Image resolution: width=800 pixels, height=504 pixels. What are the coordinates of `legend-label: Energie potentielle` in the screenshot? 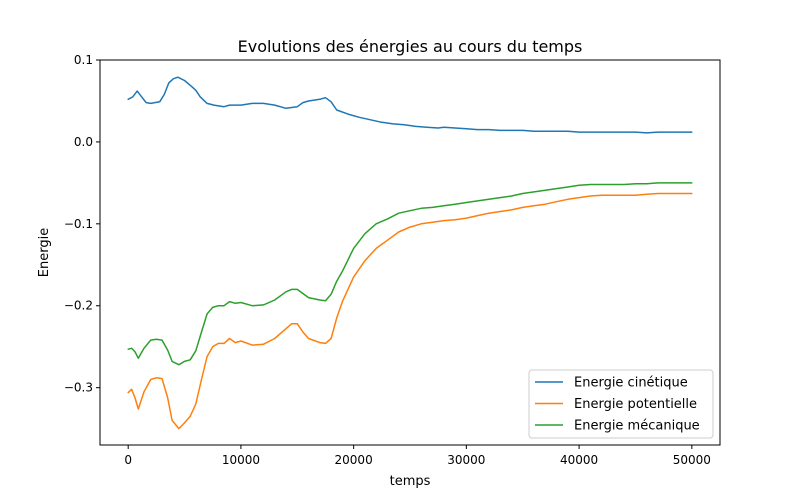 It's located at (635, 404).